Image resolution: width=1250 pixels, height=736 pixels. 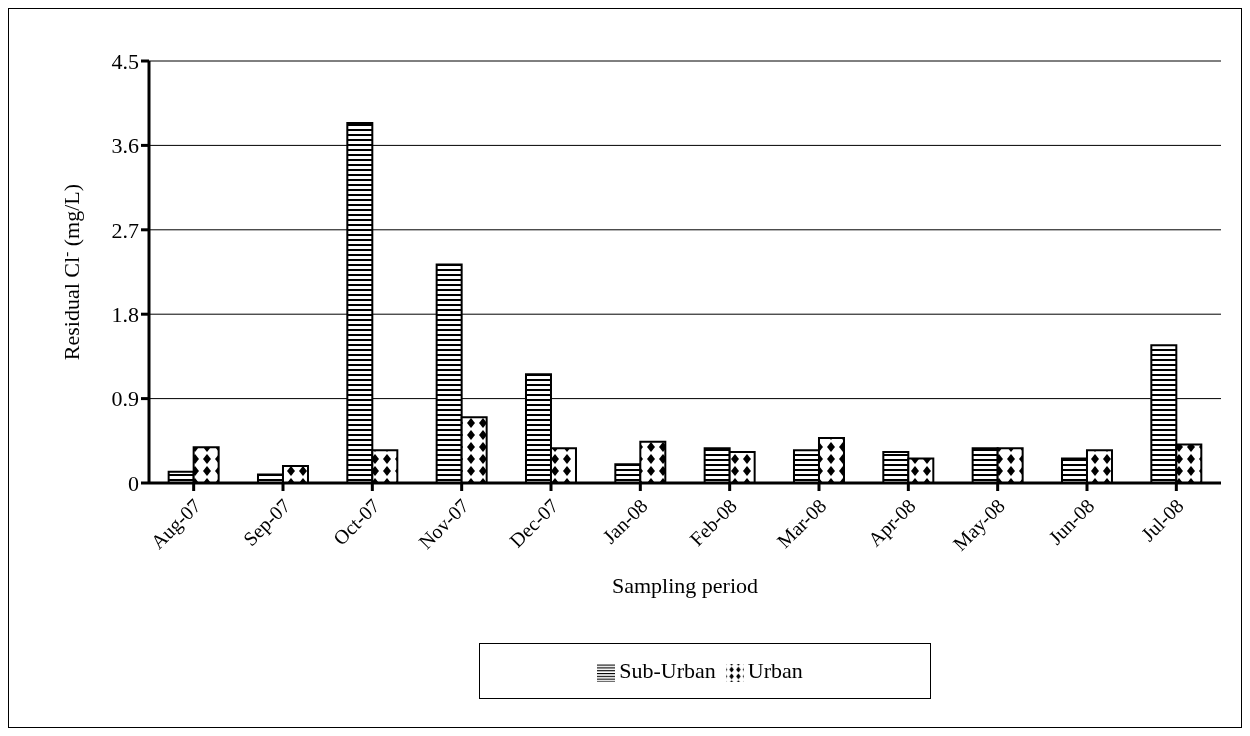 I want to click on y-tick-label: 2.7, so click(x=125, y=230).